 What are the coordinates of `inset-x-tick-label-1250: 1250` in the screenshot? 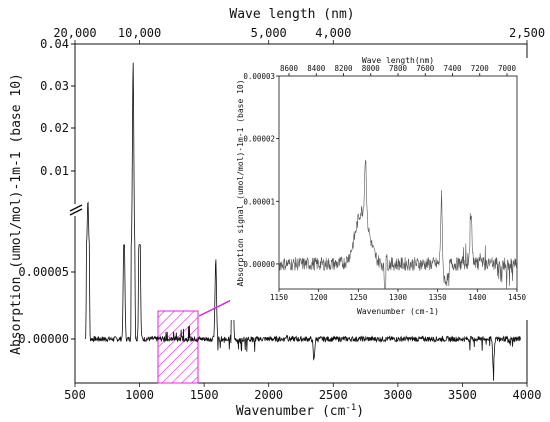 It's located at (358, 297).